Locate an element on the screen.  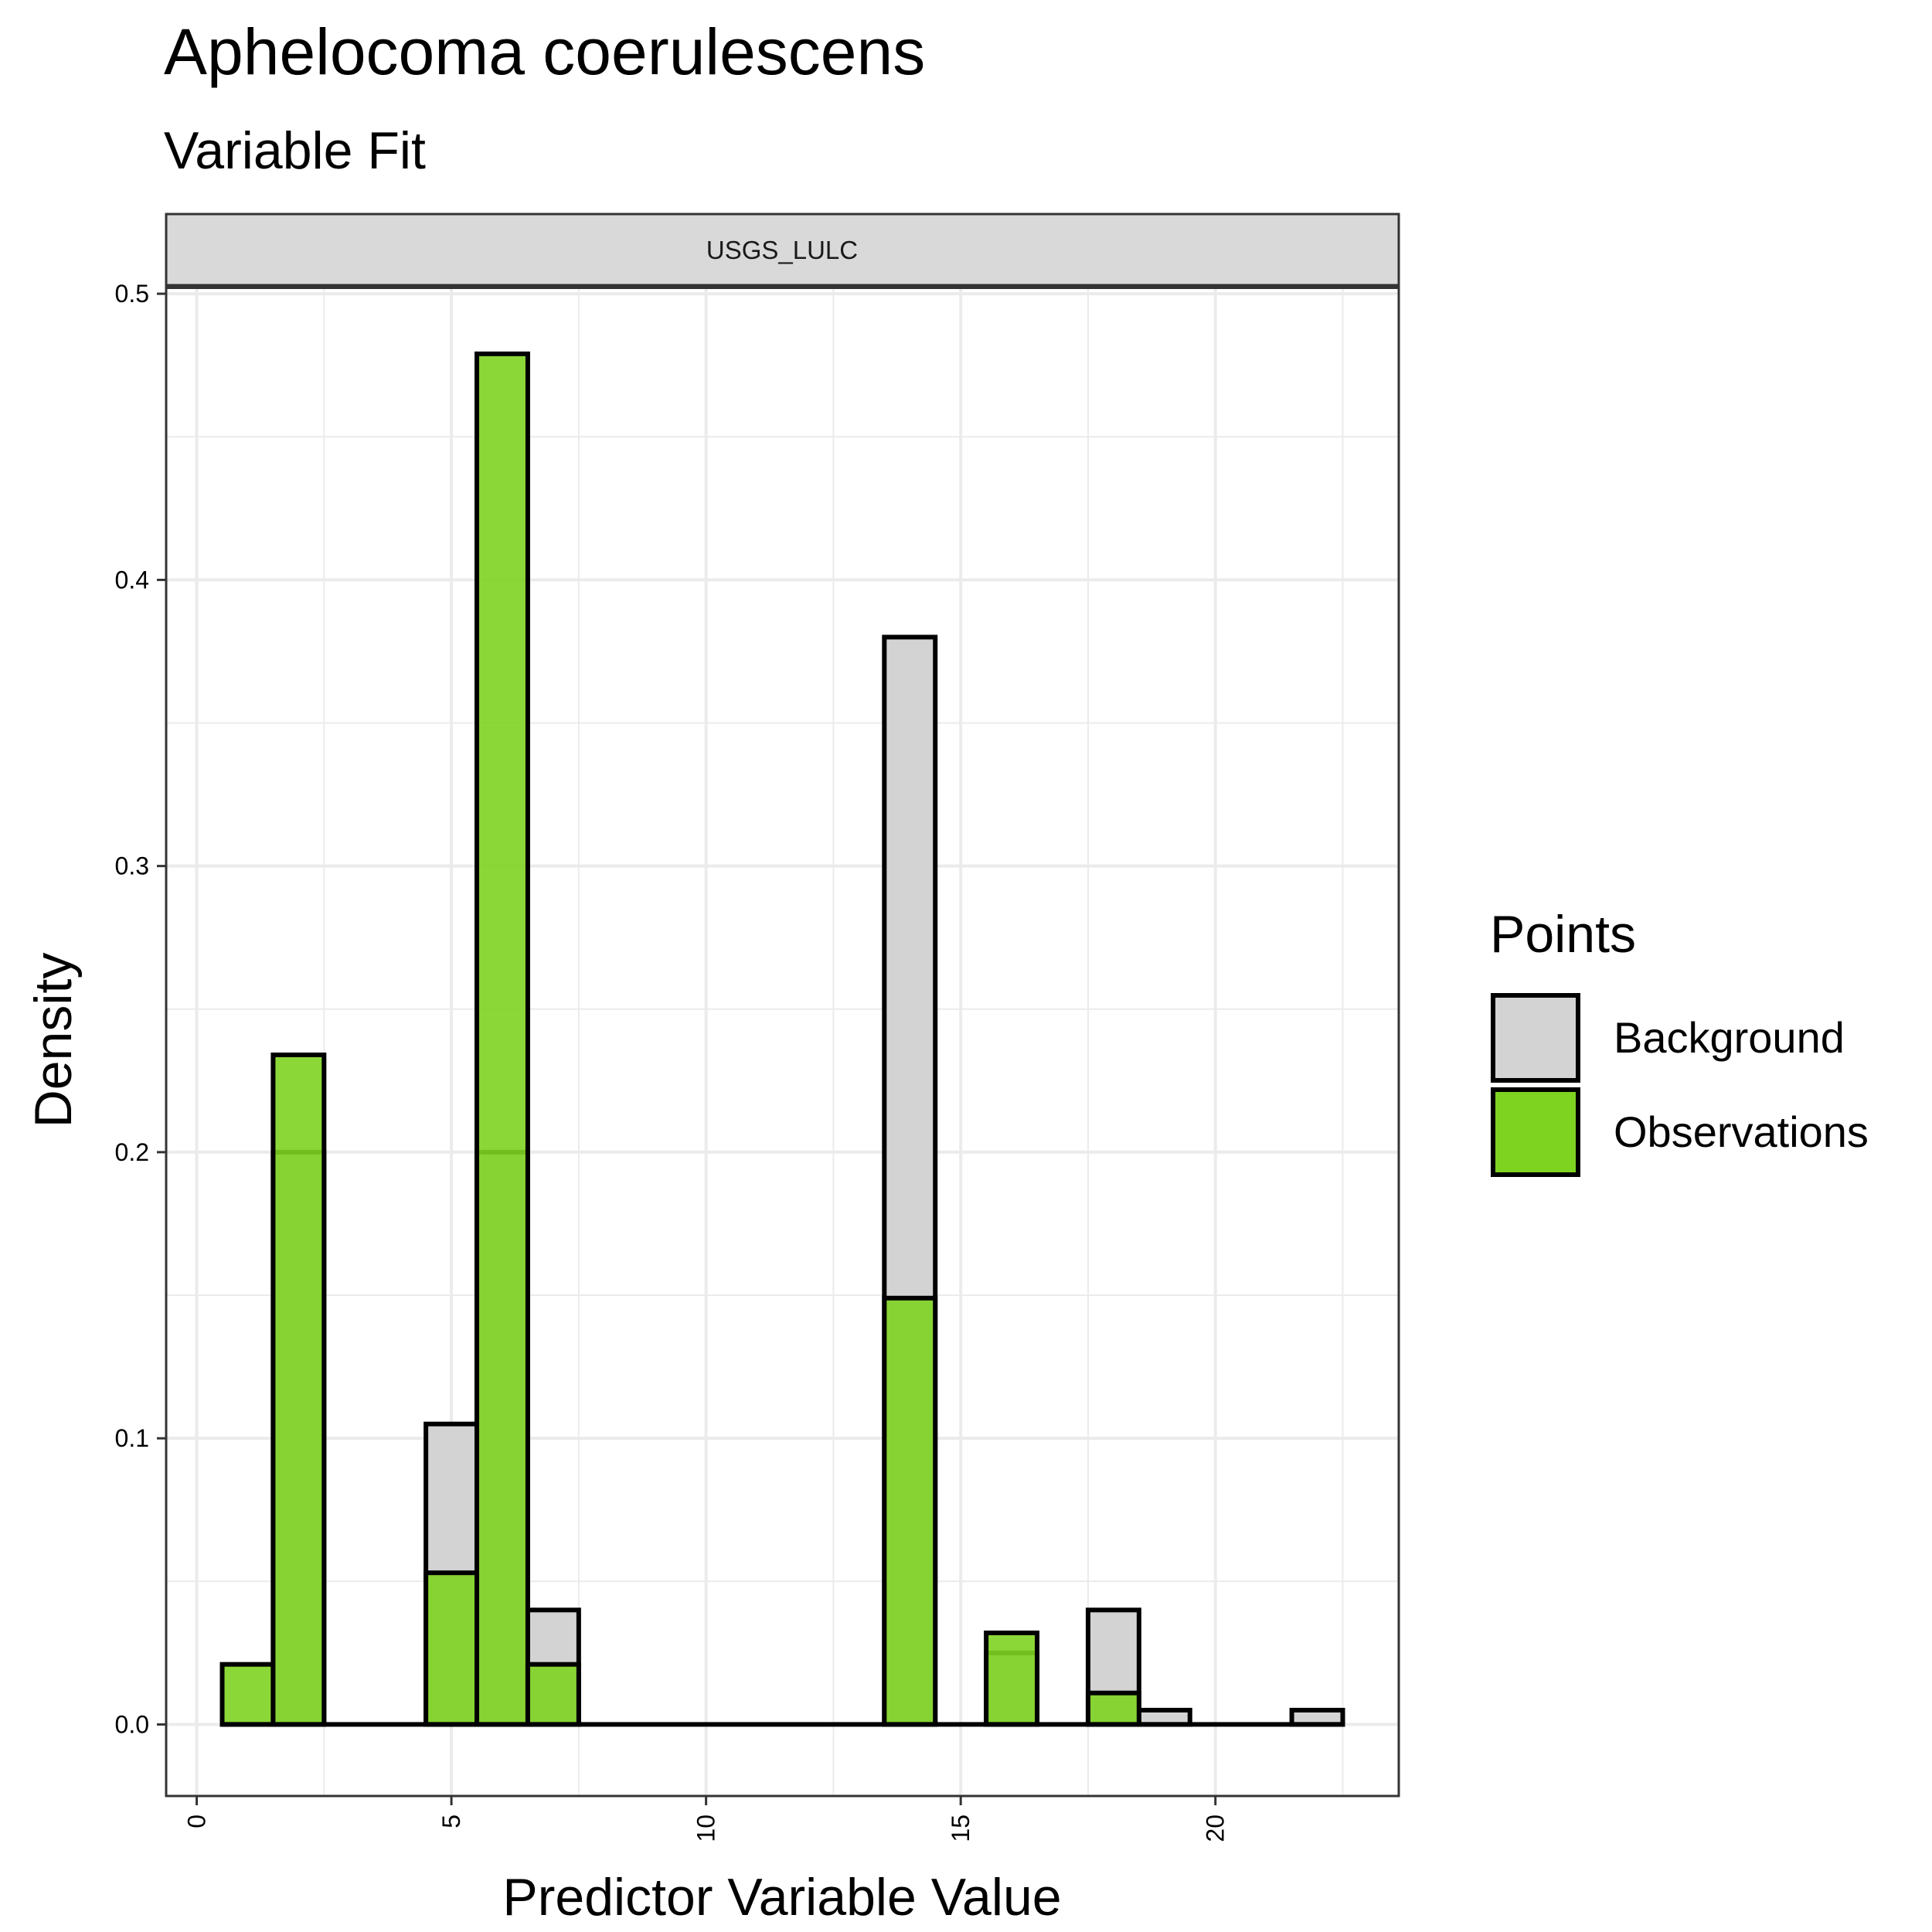
x-tick-label: 10 is located at coordinates (706, 1828).